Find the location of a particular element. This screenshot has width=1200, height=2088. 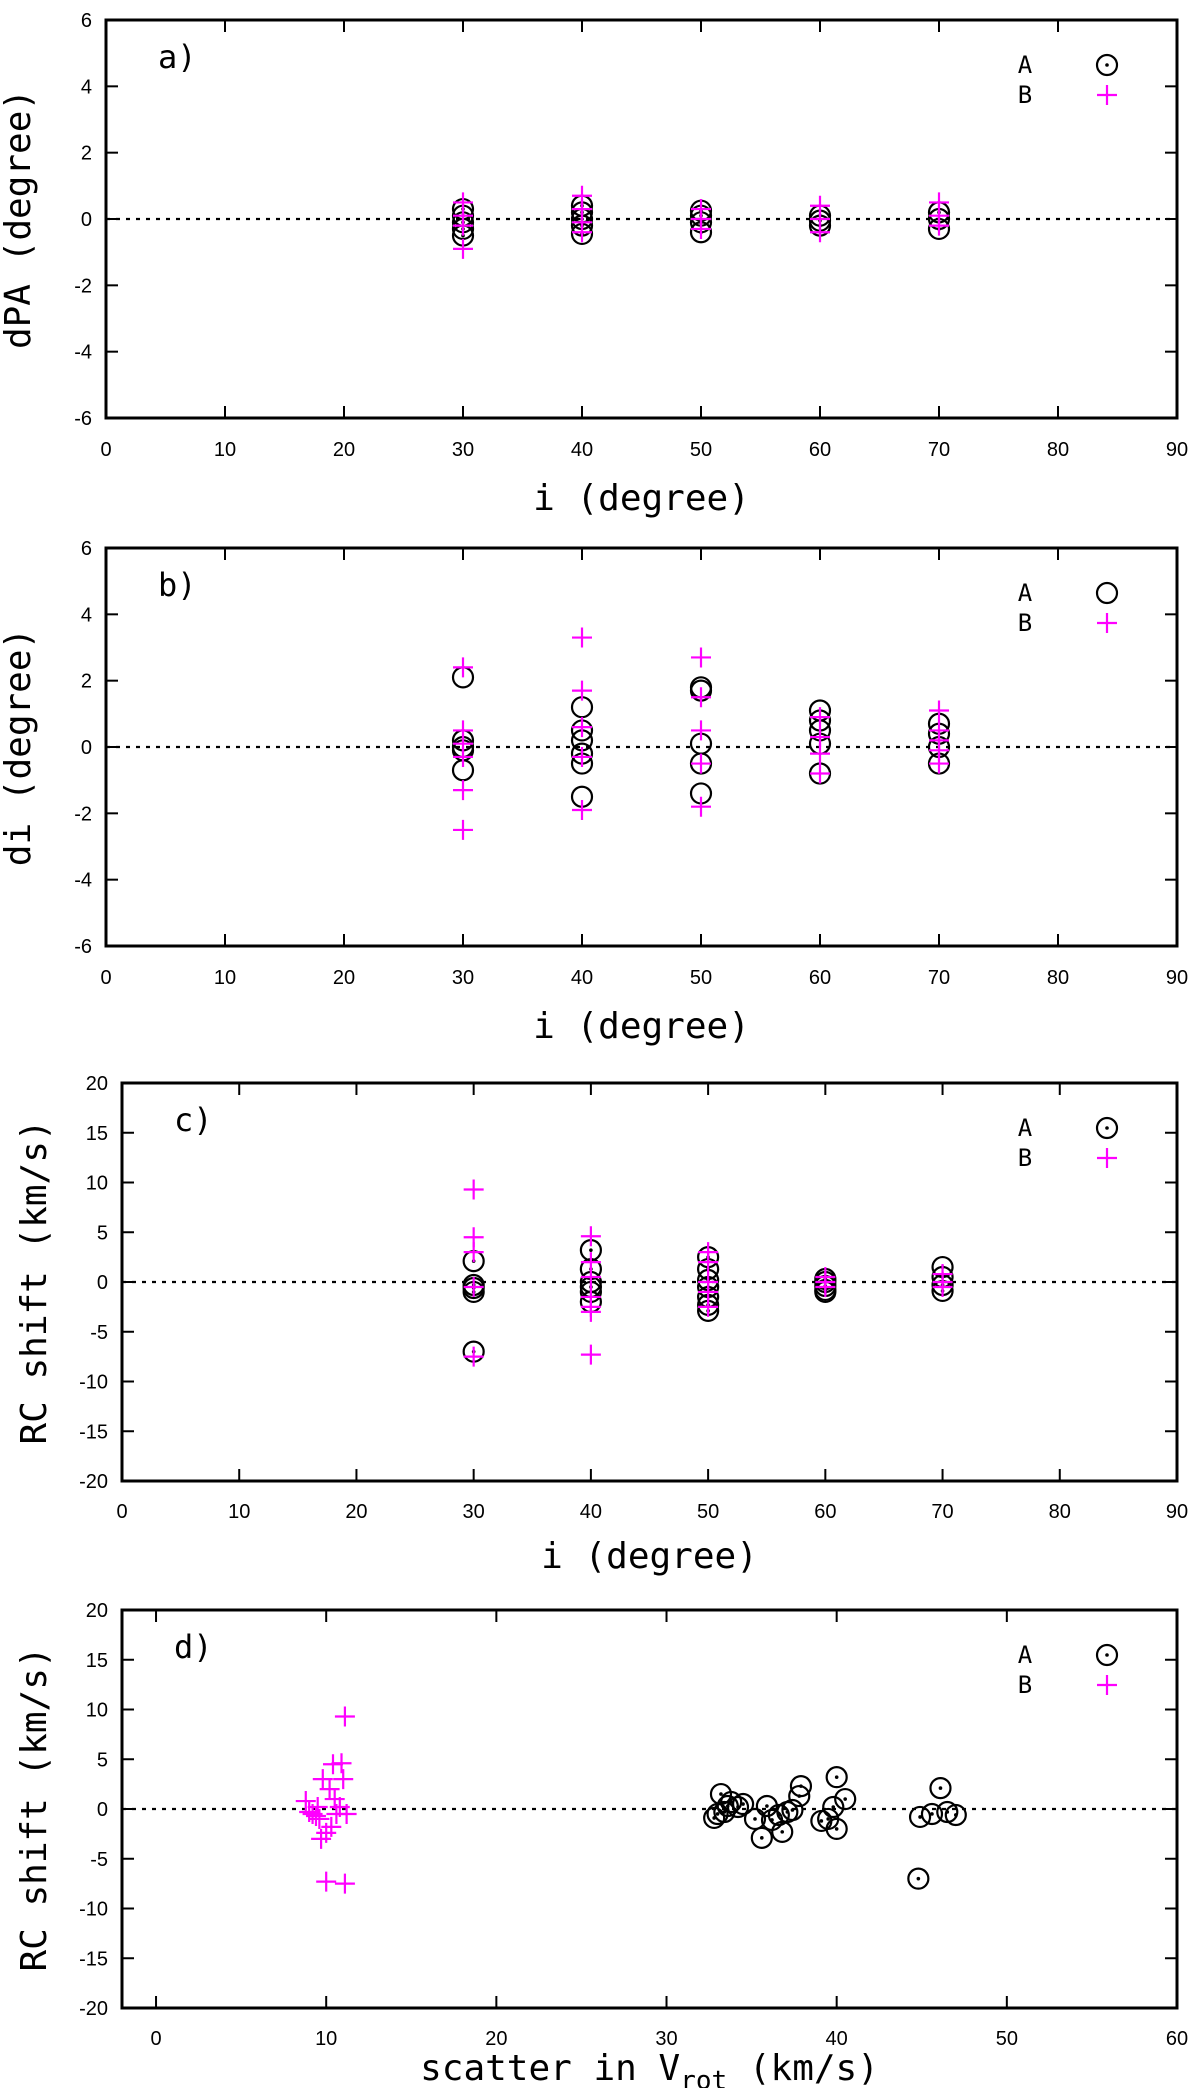

x-tick-label: 10 is located at coordinates (239, 1512).